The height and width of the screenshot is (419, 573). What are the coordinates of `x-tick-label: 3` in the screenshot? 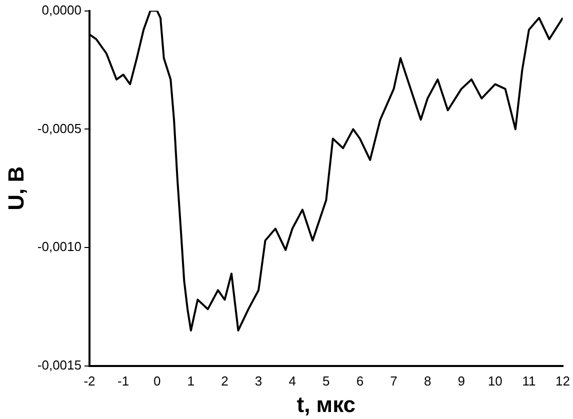 It's located at (258, 380).